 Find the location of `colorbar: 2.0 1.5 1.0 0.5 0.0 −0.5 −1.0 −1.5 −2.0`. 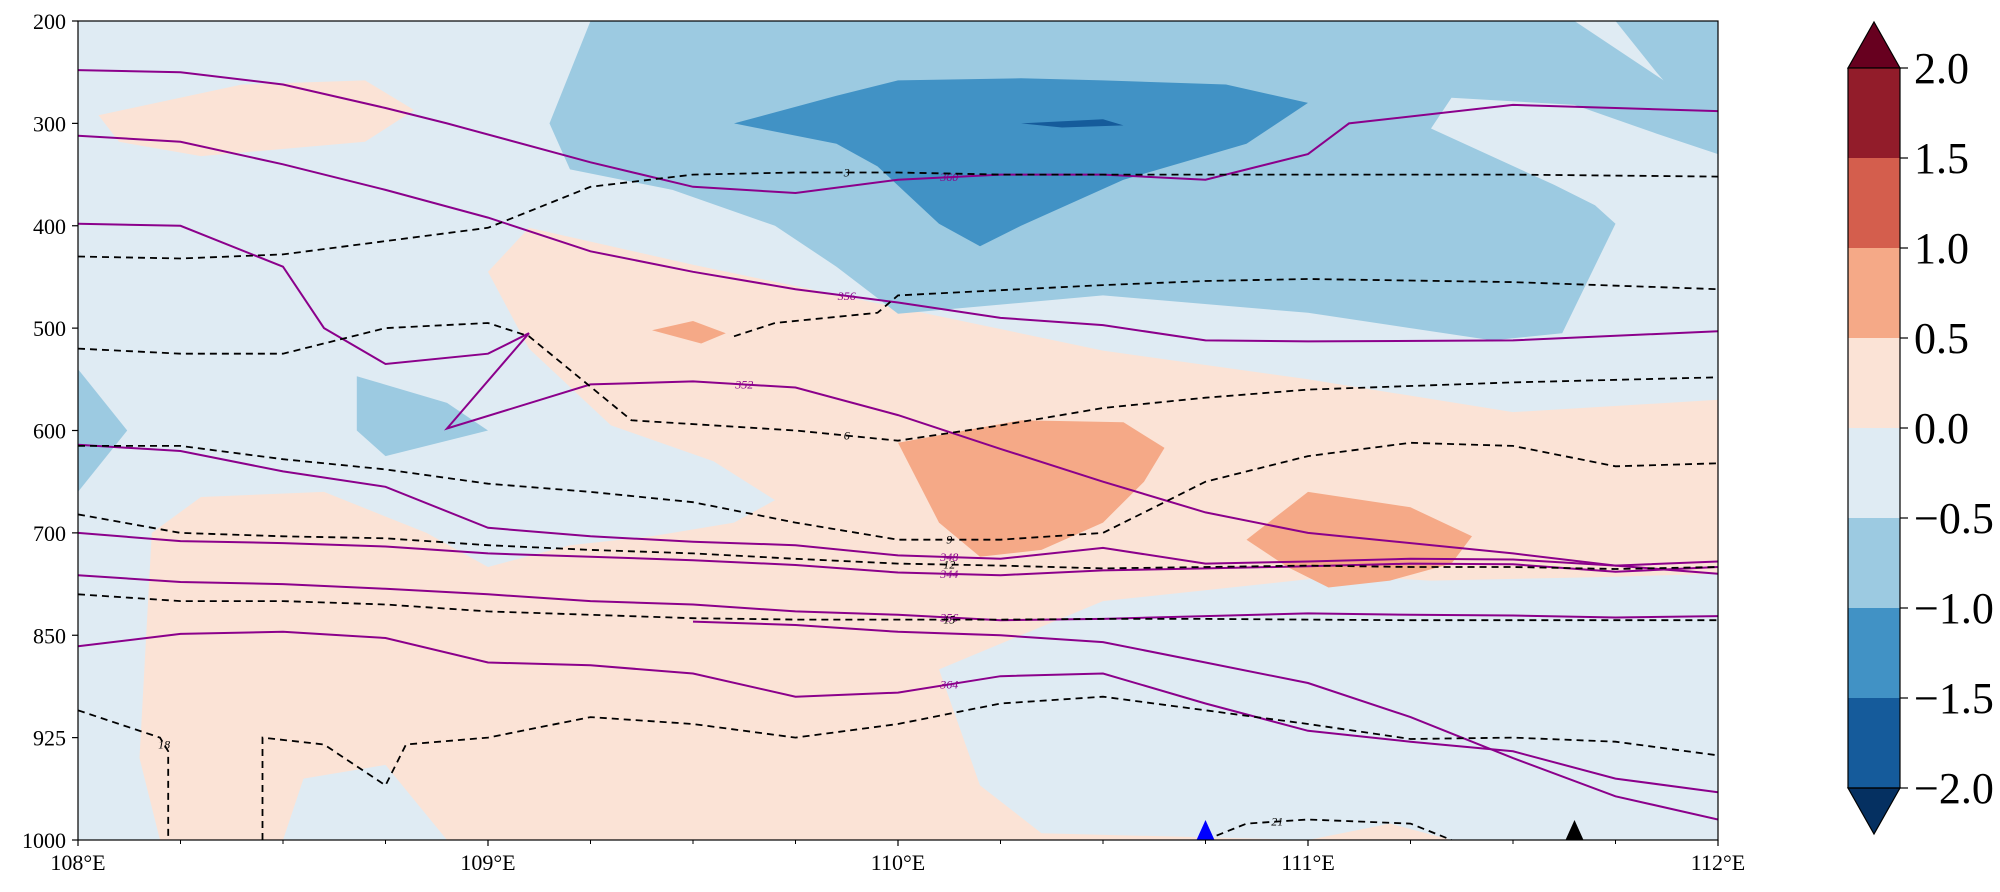

colorbar: 2.0 1.5 1.0 0.5 0.0 −0.5 −1.0 −1.5 −2.0 is located at coordinates (1920, 428).